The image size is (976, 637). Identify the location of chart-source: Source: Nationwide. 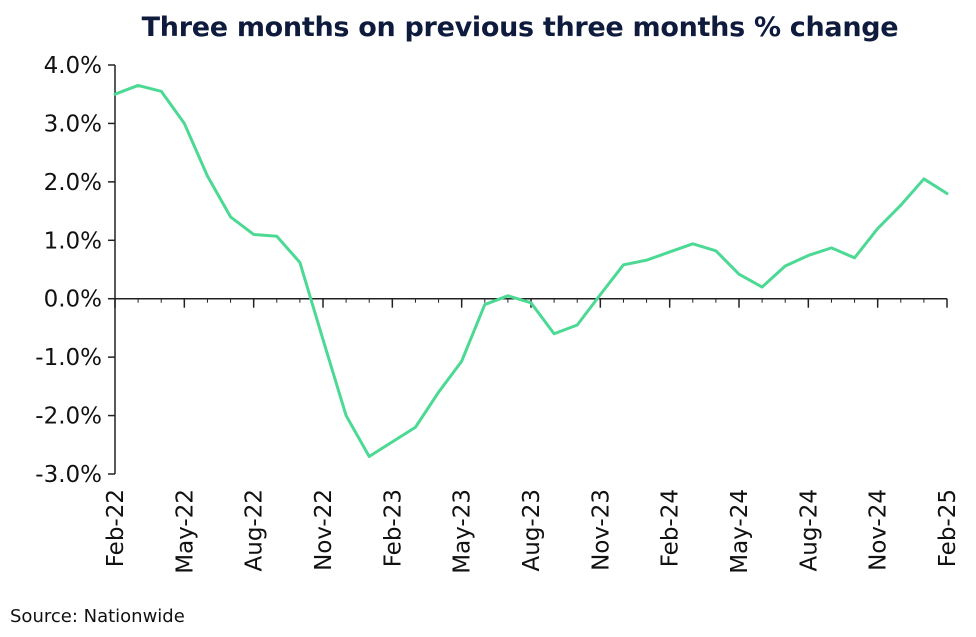
(97, 616).